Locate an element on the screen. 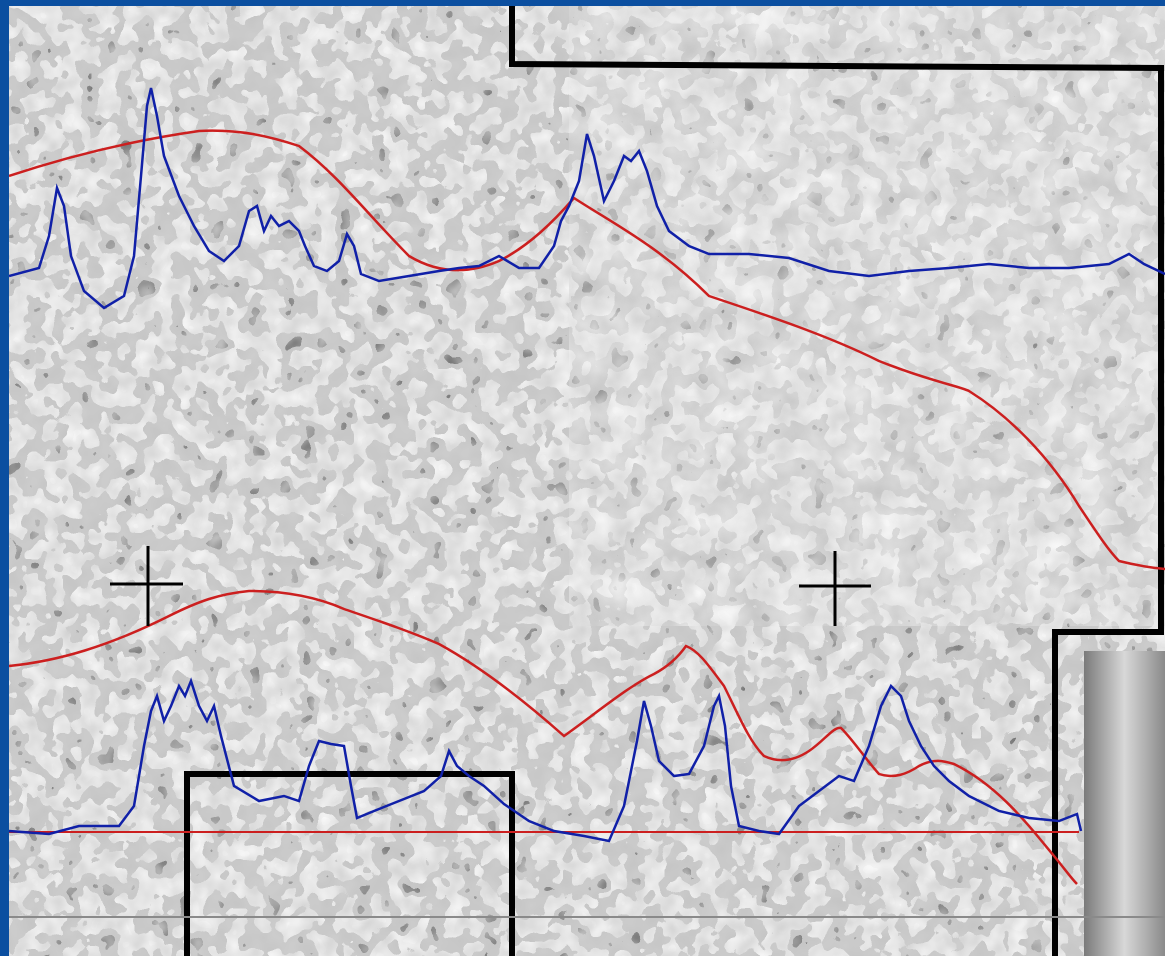 The height and width of the screenshot is (956, 1165). gray-inset-panel is located at coordinates (1124, 803).